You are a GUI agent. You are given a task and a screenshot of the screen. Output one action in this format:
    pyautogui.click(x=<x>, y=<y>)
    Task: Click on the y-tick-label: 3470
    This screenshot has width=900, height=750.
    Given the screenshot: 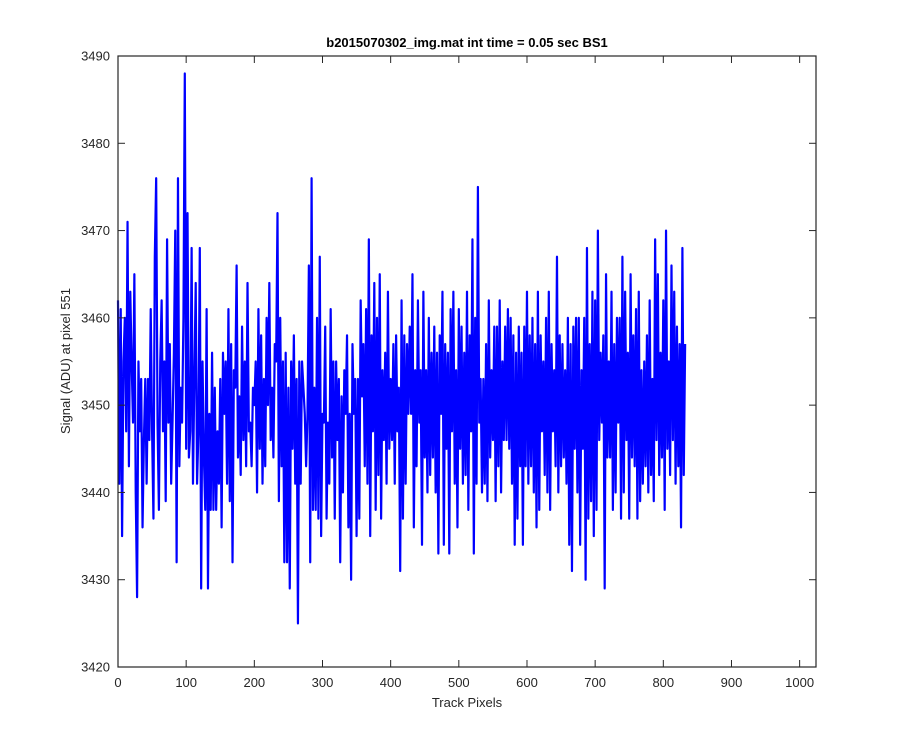 What is the action you would take?
    pyautogui.click(x=95, y=230)
    